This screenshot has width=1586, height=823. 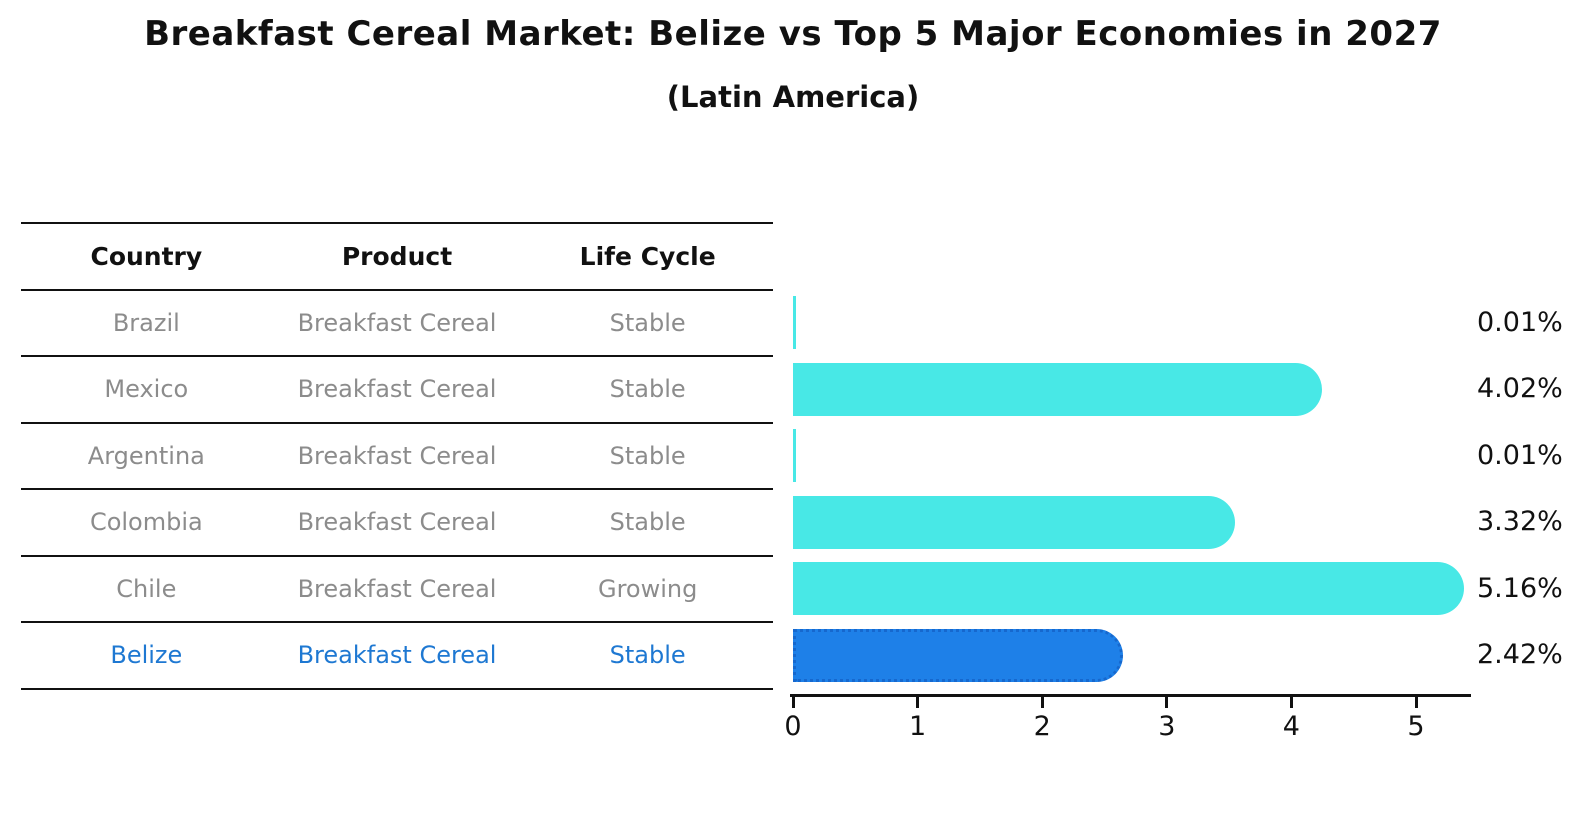 What do you see at coordinates (1520, 388) in the screenshot?
I see `value-label-mexico: 4.02%` at bounding box center [1520, 388].